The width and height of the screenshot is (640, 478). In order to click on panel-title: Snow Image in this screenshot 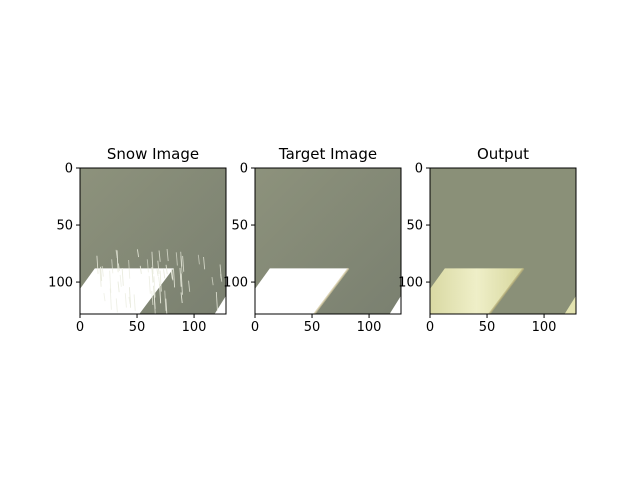, I will do `click(153, 154)`.